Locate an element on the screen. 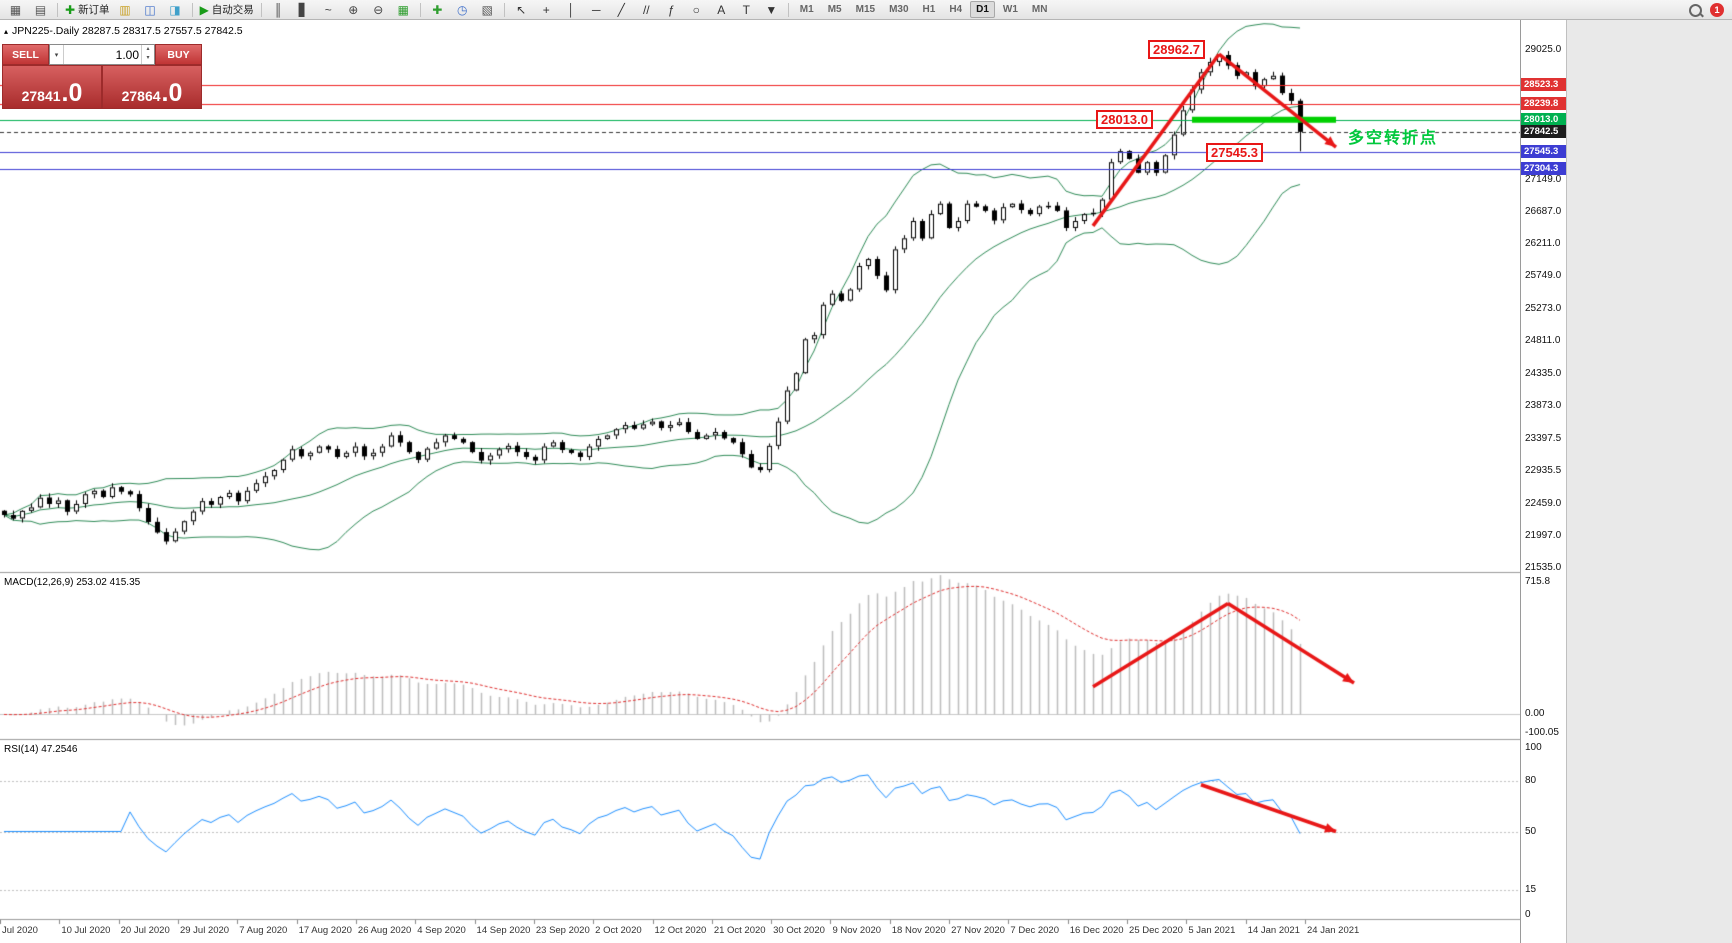 This screenshot has width=1732, height=943. volume-down-icon: ▾ is located at coordinates (148, 58).